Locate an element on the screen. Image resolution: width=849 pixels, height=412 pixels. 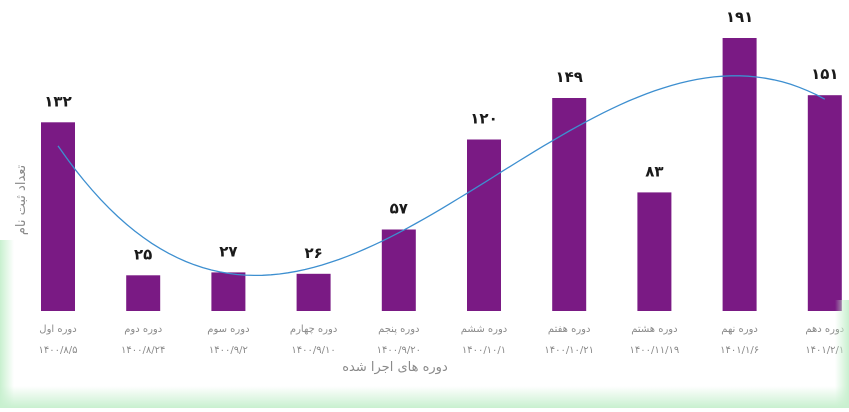
category-label-1: دوره اول is located at coordinates (57, 329).